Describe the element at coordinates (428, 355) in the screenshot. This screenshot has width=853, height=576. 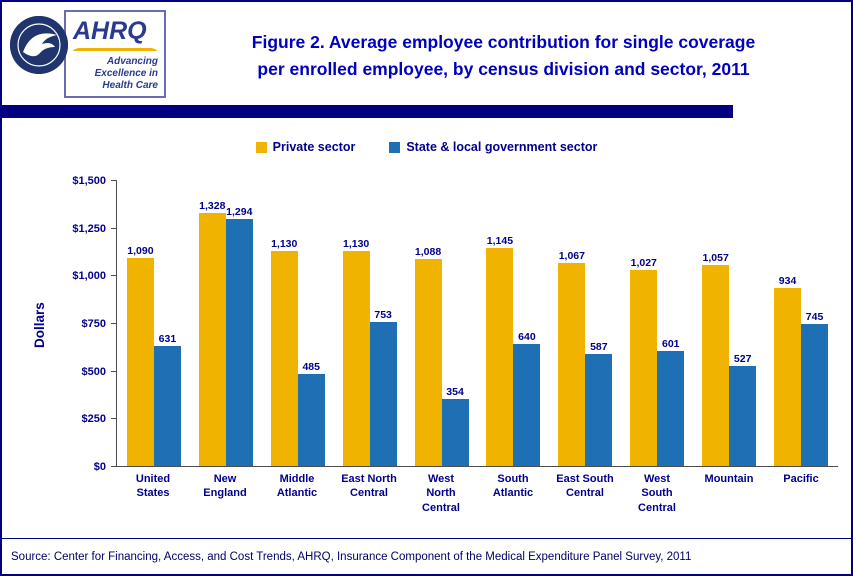
I see `bar-column: 1,088` at that location.